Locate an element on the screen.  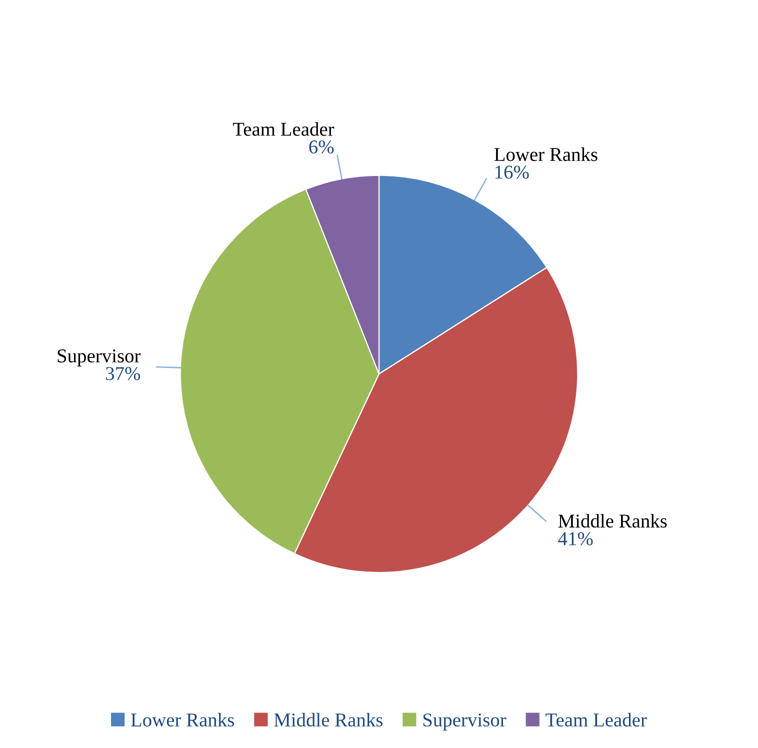
legend-label: Middle Ranks is located at coordinates (328, 719).